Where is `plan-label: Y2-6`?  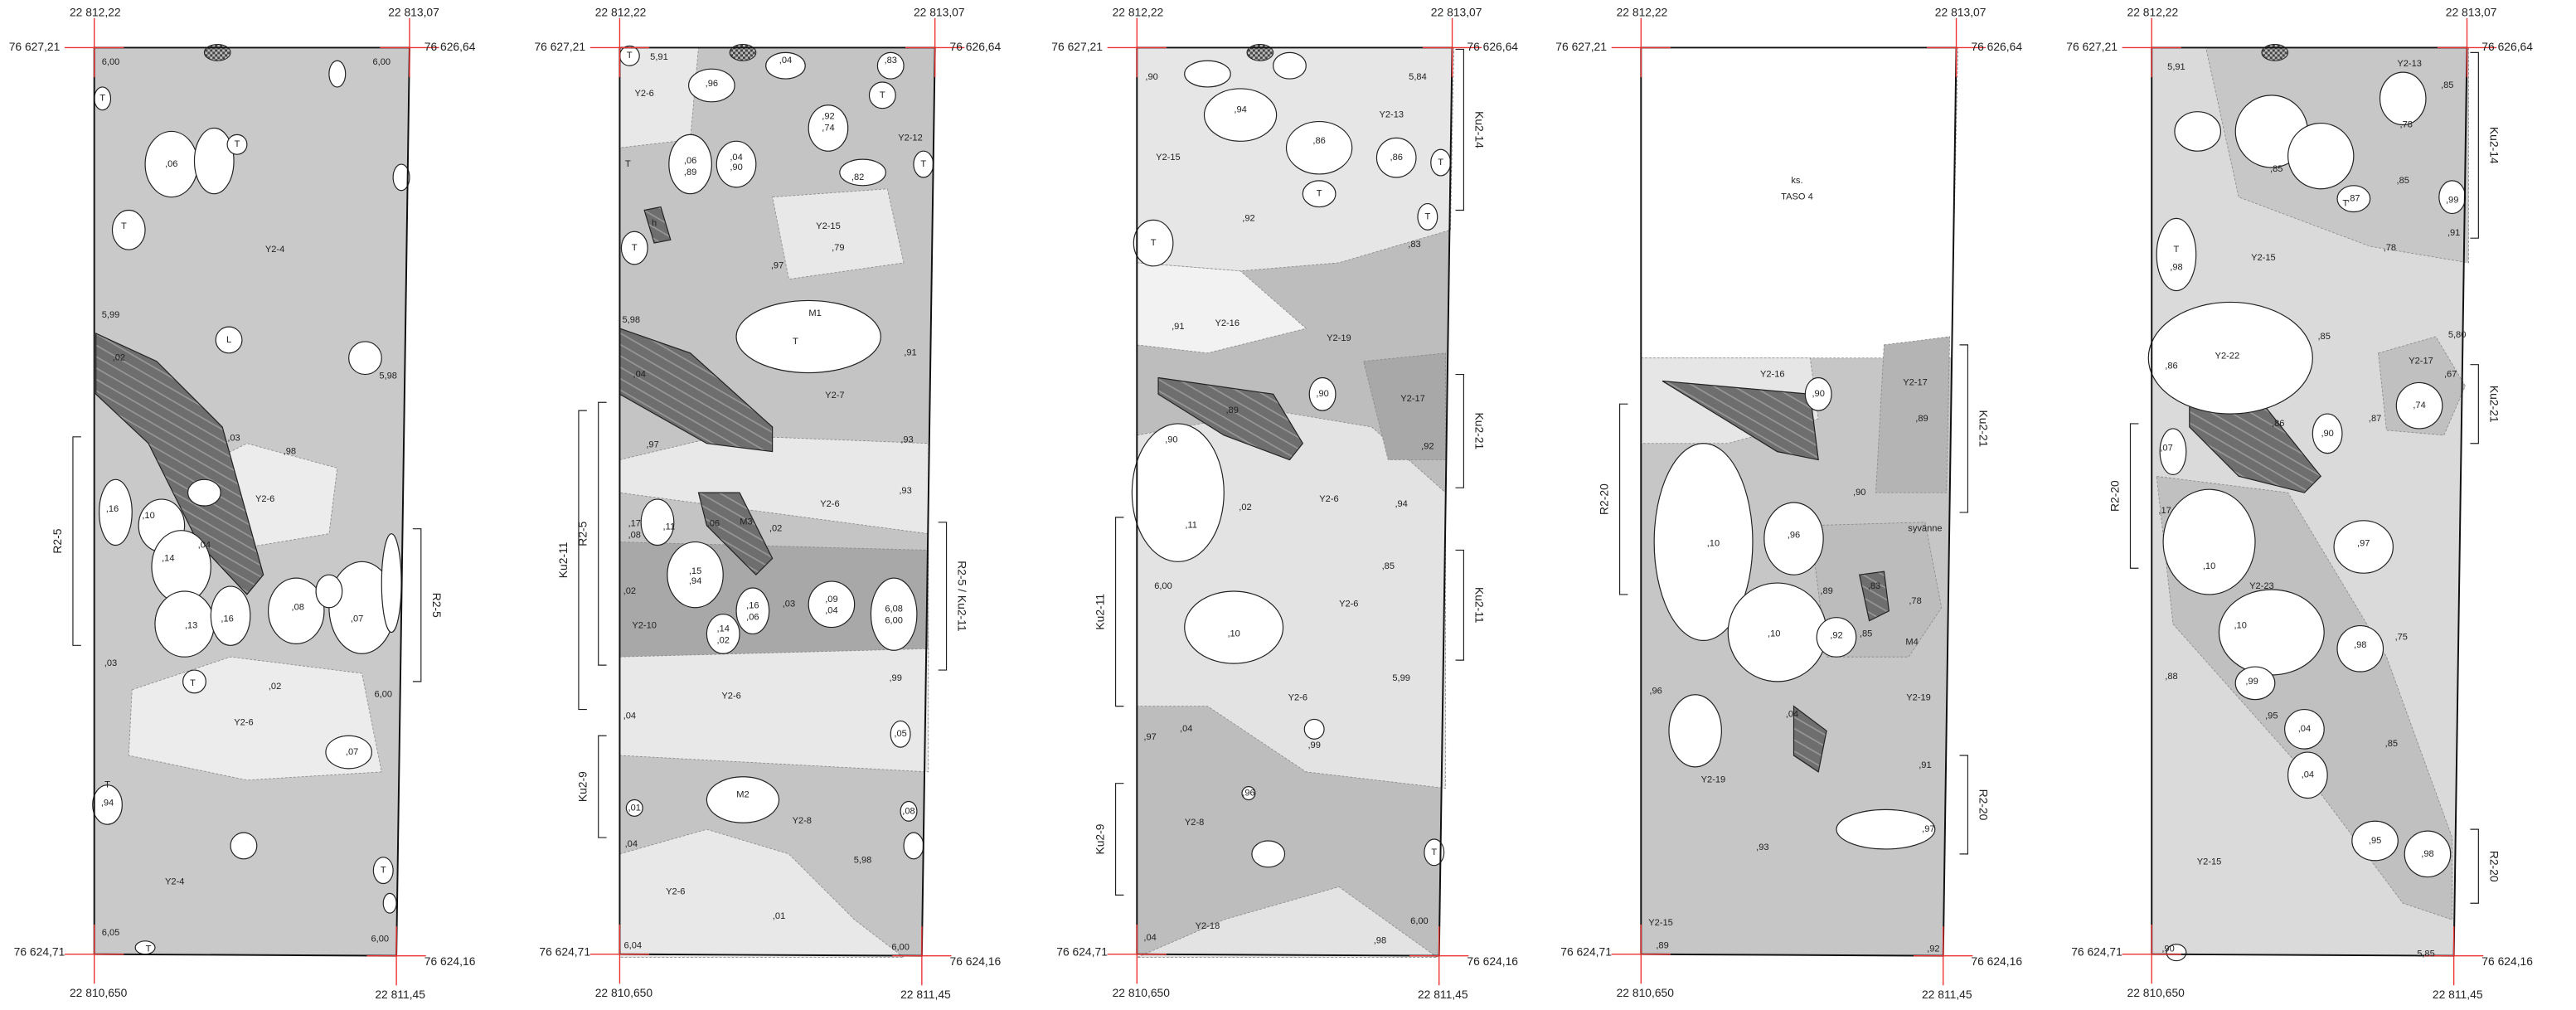 plan-label: Y2-6 is located at coordinates (243, 722).